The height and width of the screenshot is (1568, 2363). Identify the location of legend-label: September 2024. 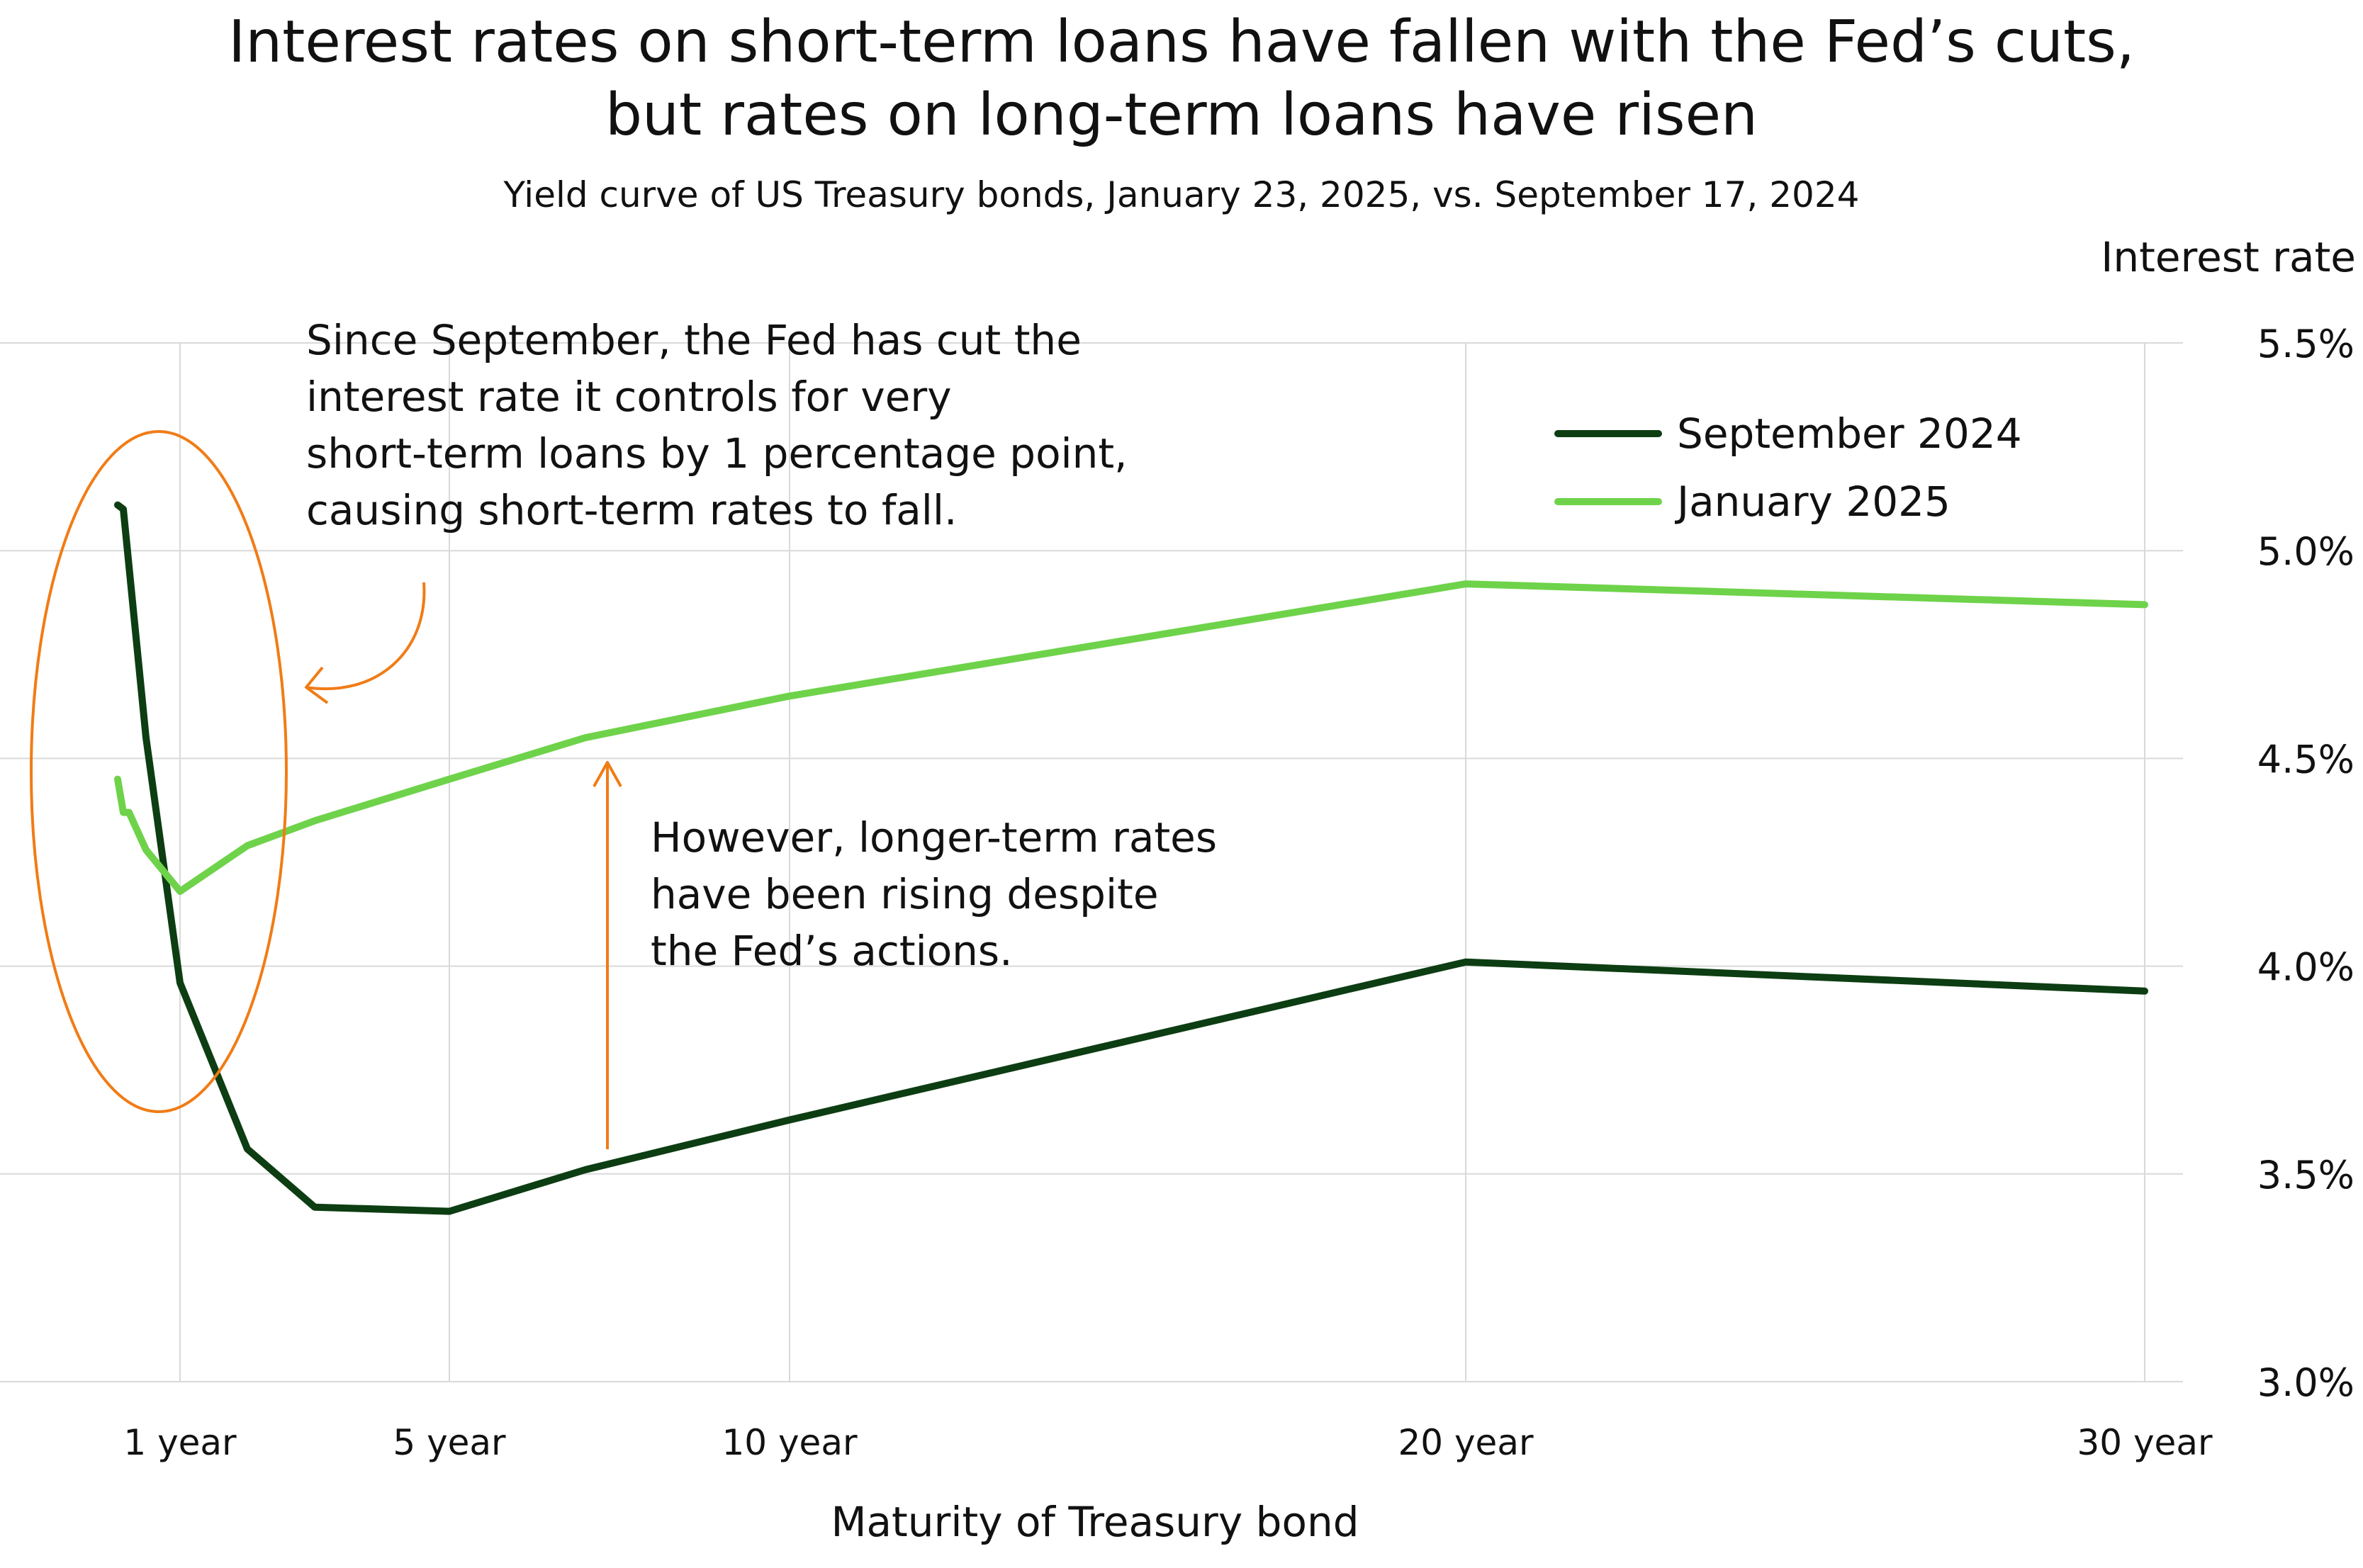
(1849, 434).